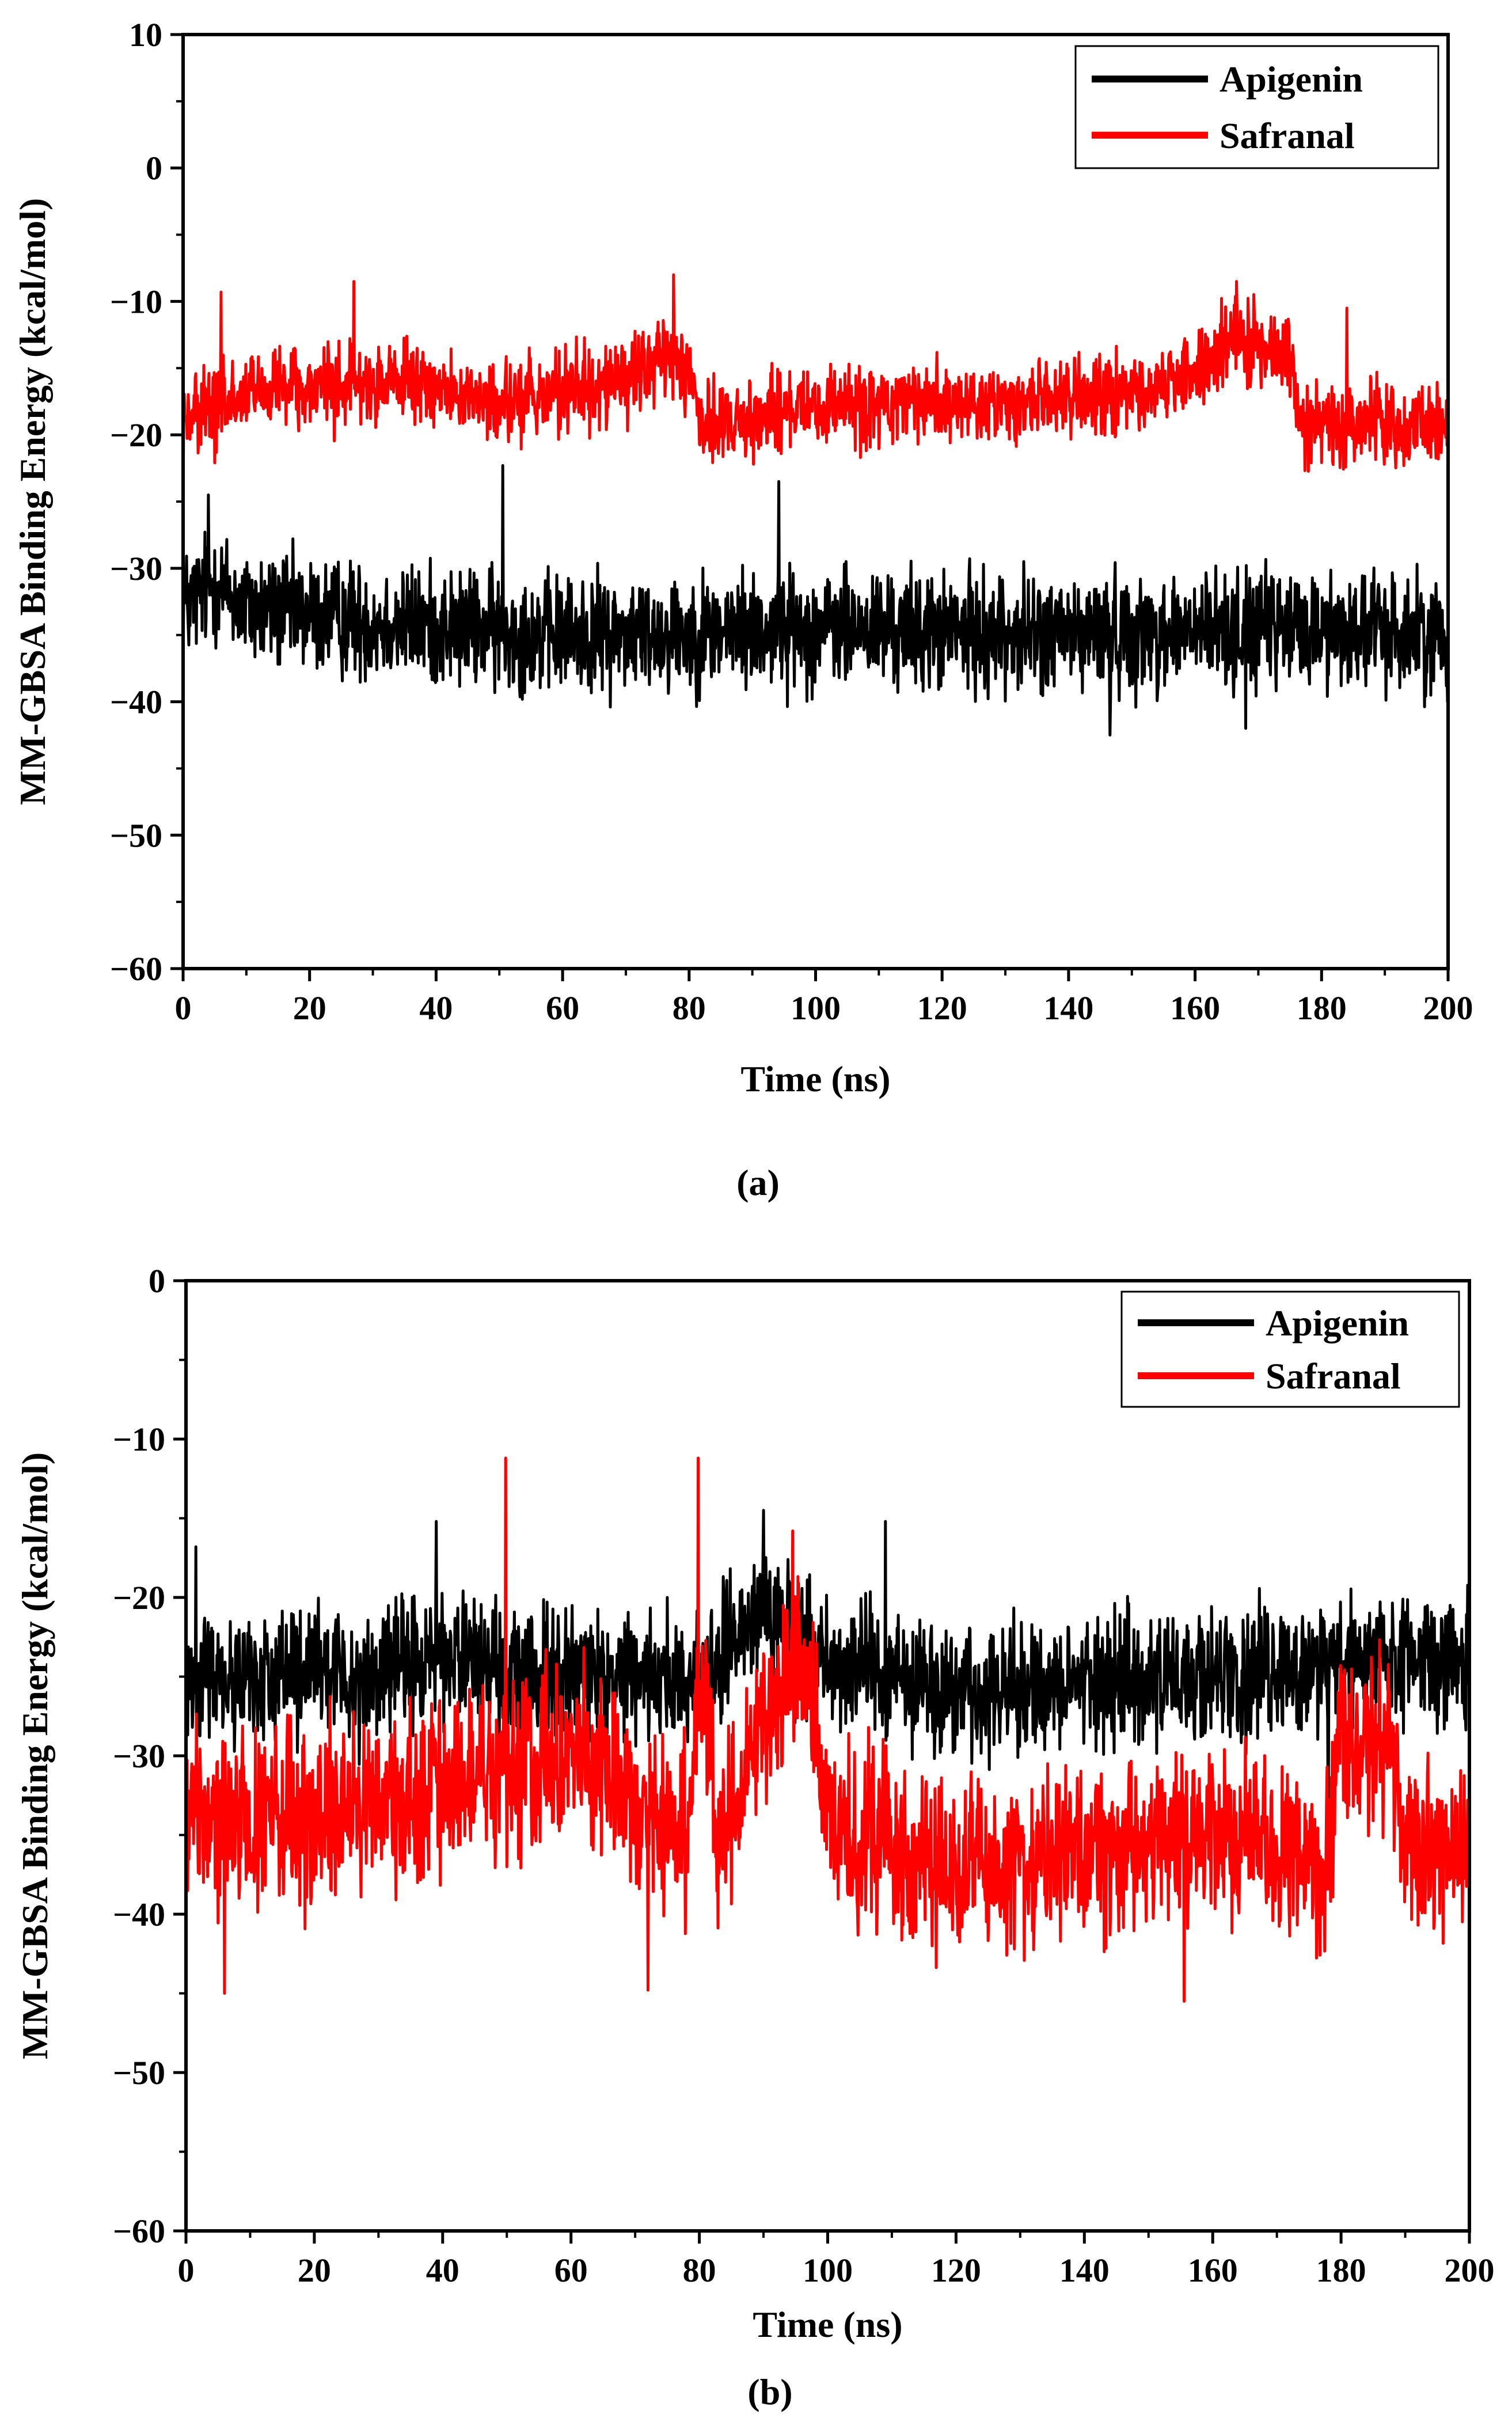 Image resolution: width=1512 pixels, height=2429 pixels. I want to click on panel-a-x-tick-label: 80, so click(689, 1008).